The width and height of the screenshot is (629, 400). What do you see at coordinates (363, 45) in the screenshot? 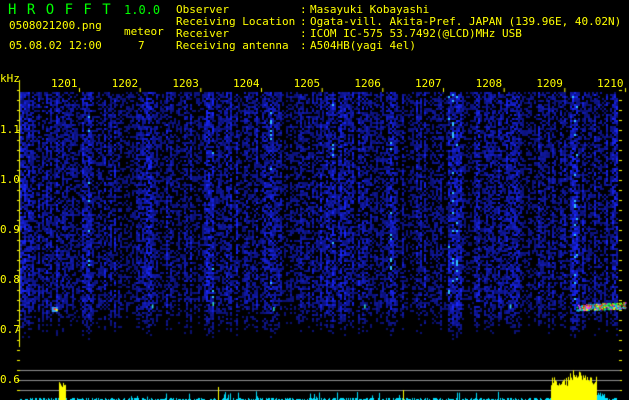
I see `info-value: A504HB(yagi 4el)` at bounding box center [363, 45].